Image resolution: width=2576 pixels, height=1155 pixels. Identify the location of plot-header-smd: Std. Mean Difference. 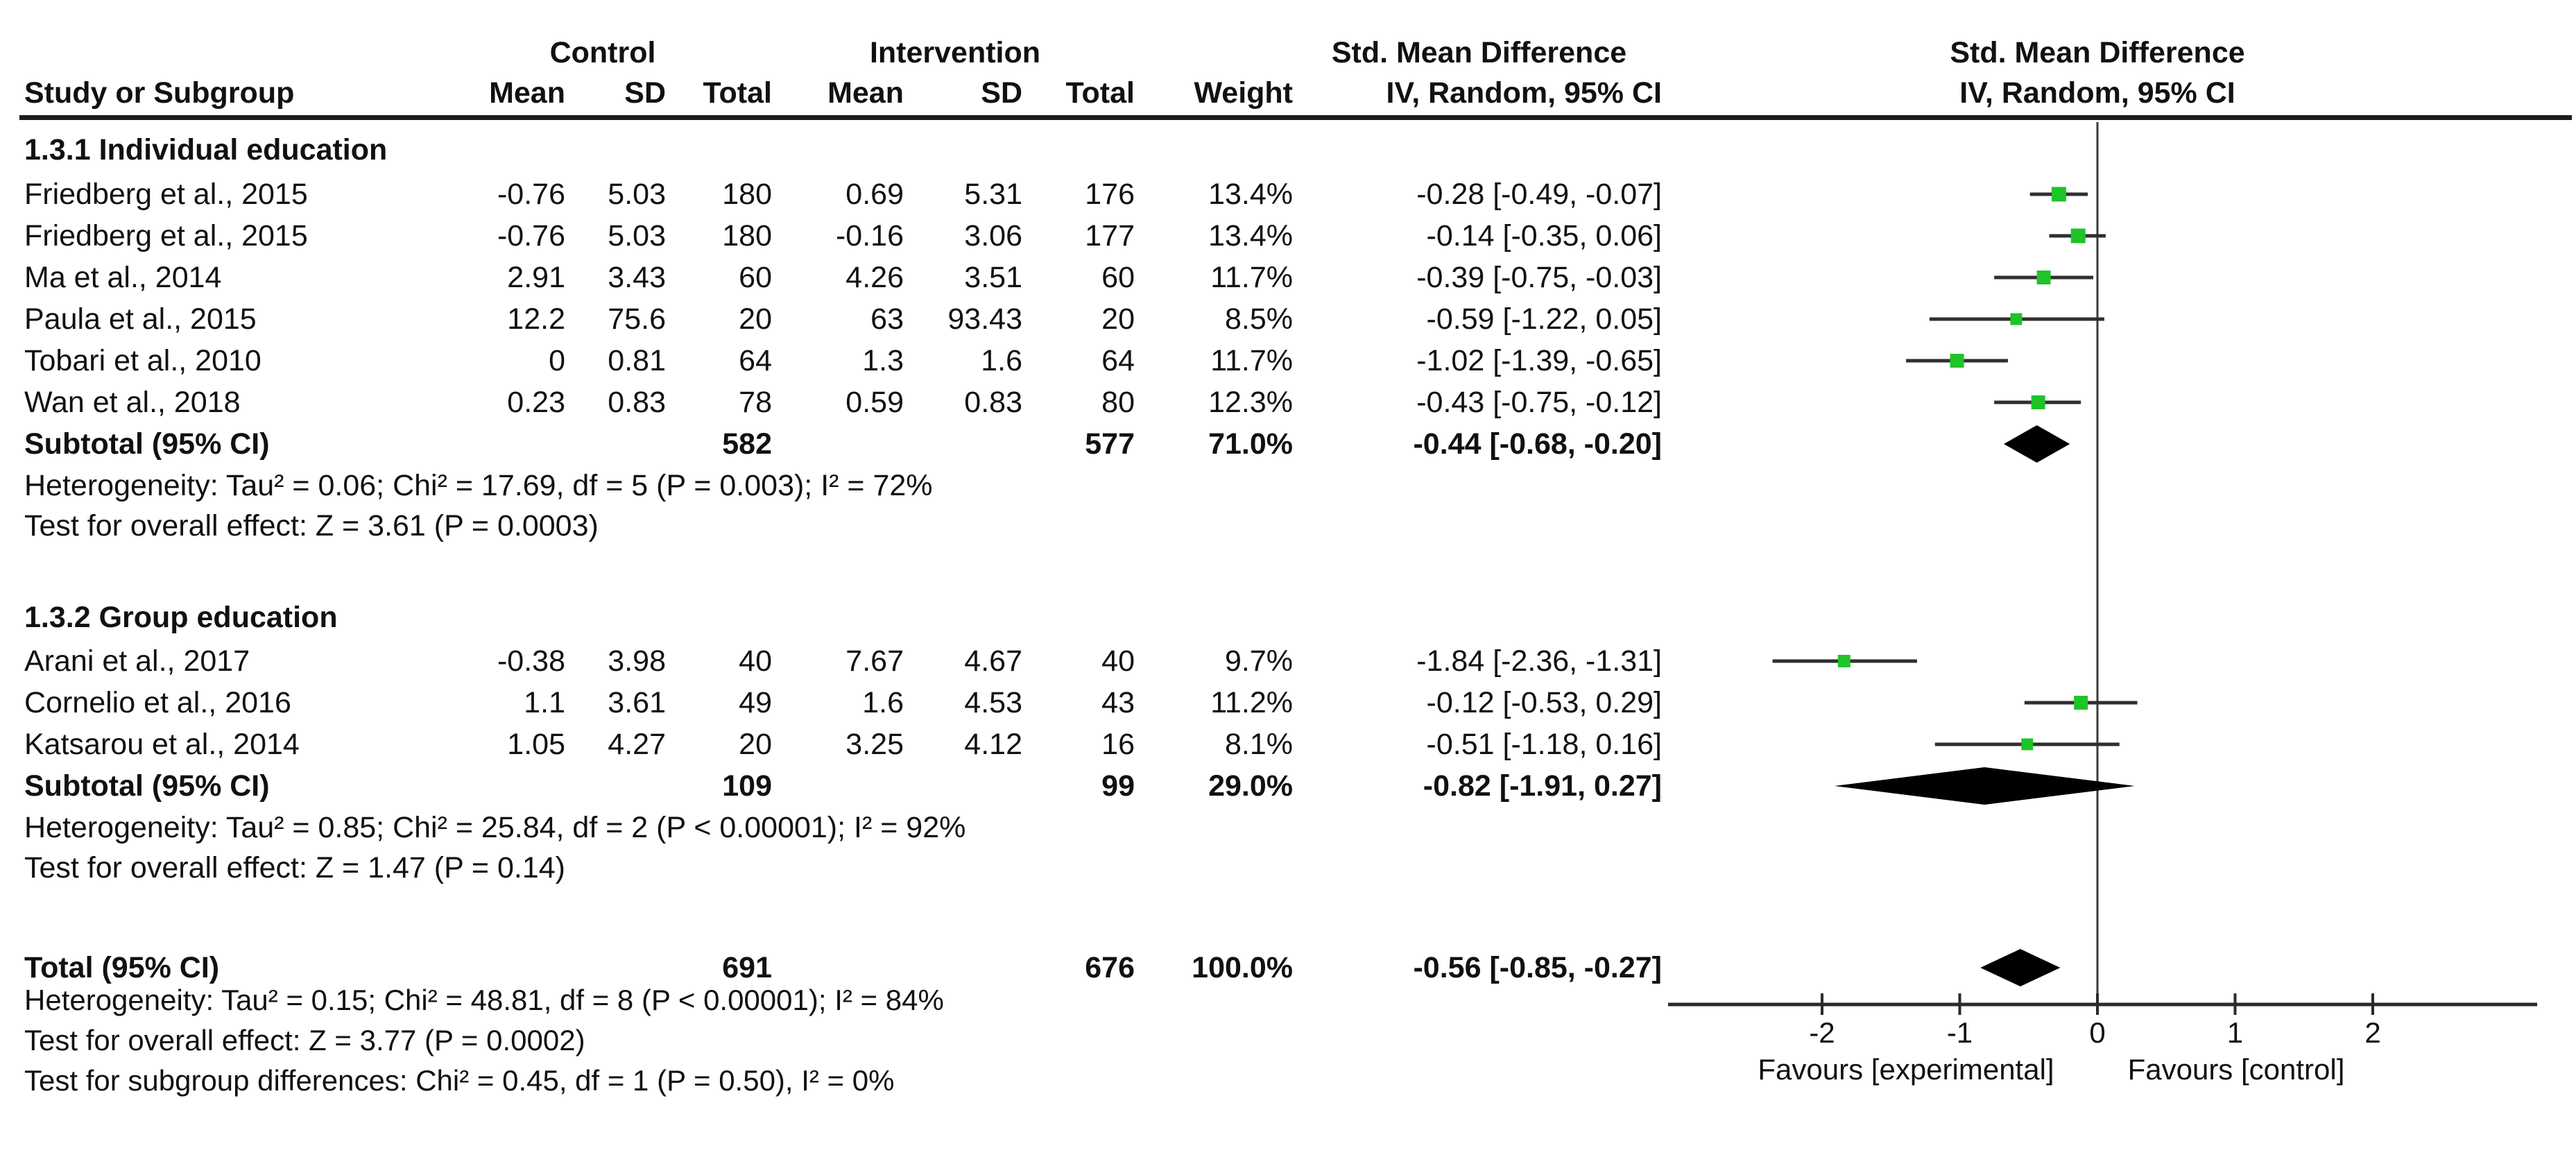
(2097, 52).